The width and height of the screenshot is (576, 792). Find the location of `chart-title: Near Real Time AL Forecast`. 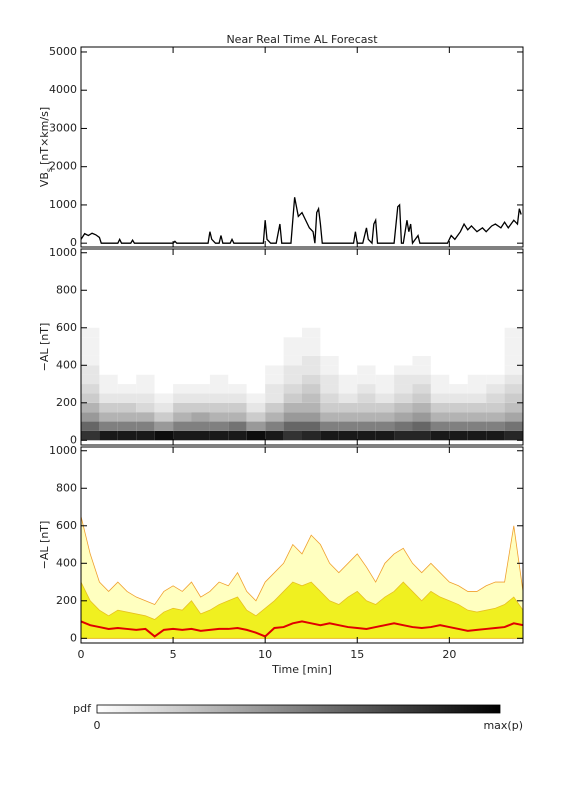

chart-title: Near Real Time AL Forecast is located at coordinates (302, 39).